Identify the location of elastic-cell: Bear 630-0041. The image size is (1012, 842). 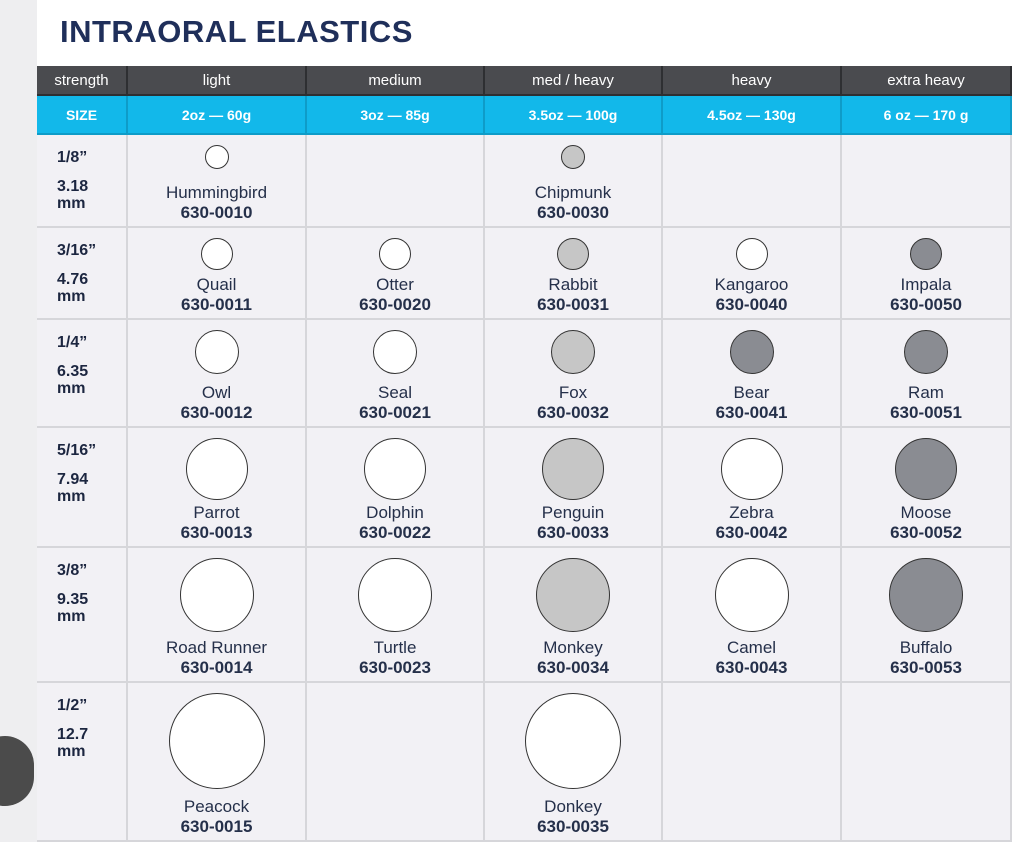
(752, 374).